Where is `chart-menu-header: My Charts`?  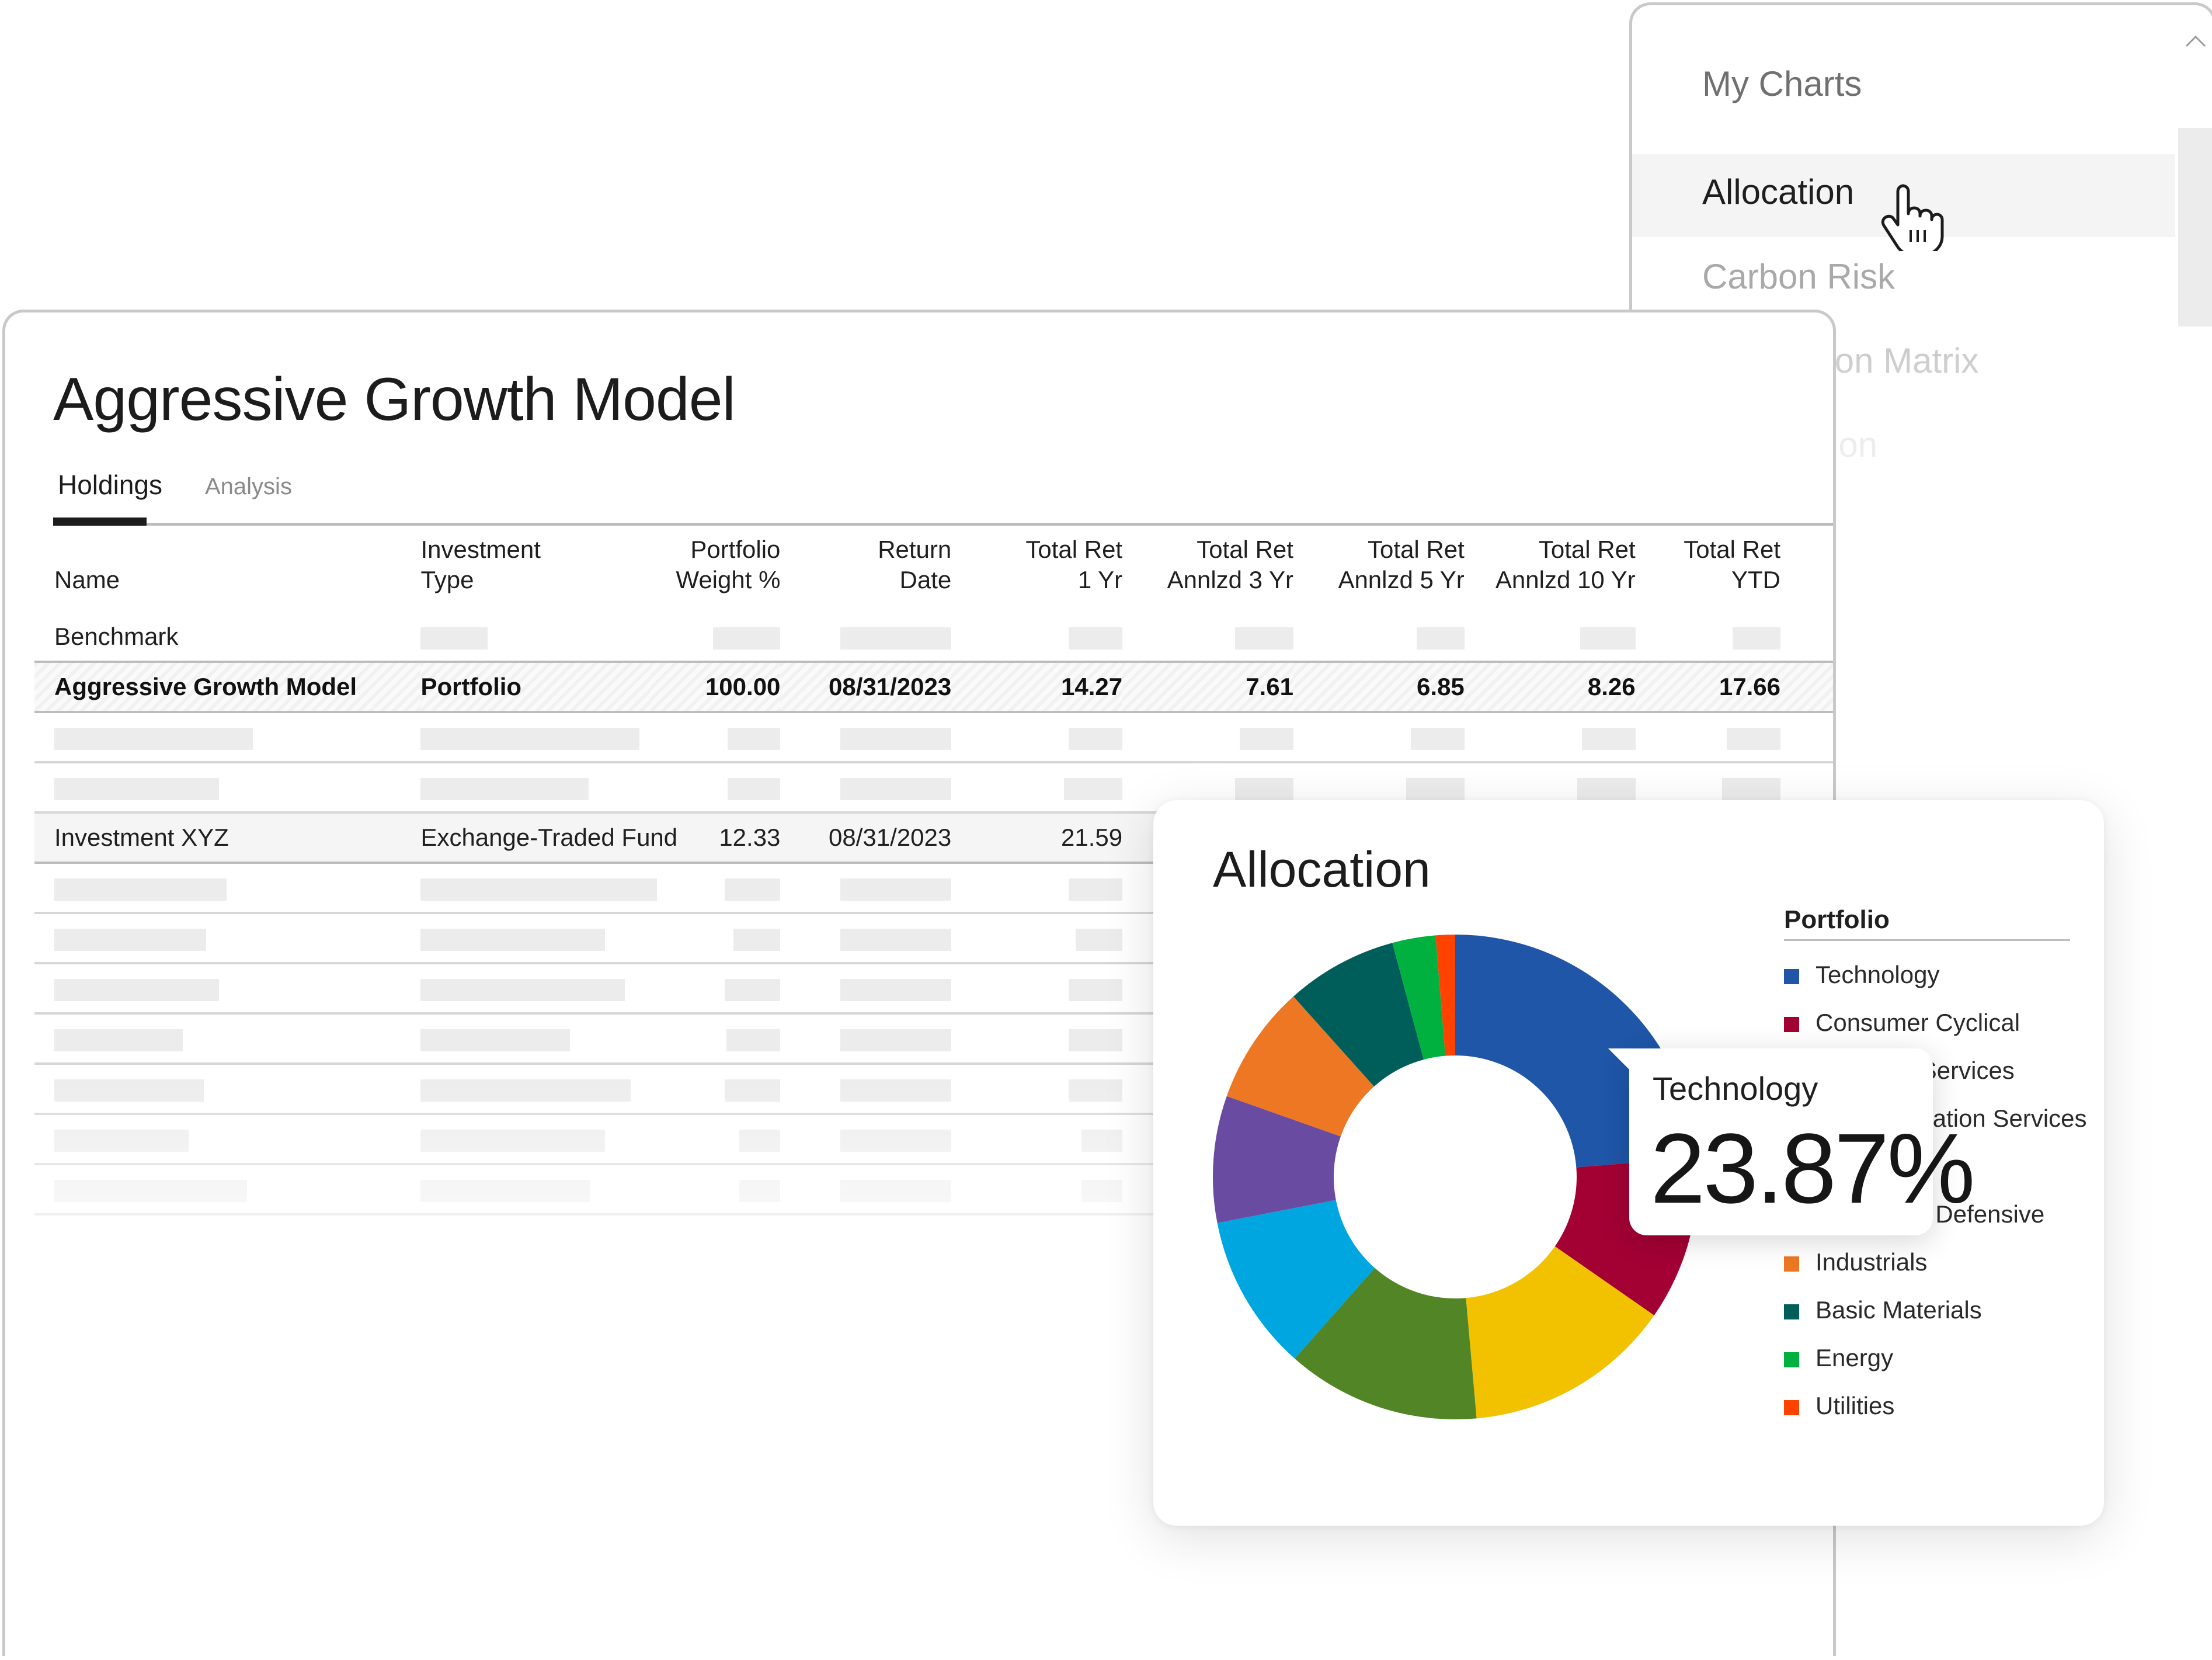
chart-menu-header: My Charts is located at coordinates (1782, 84).